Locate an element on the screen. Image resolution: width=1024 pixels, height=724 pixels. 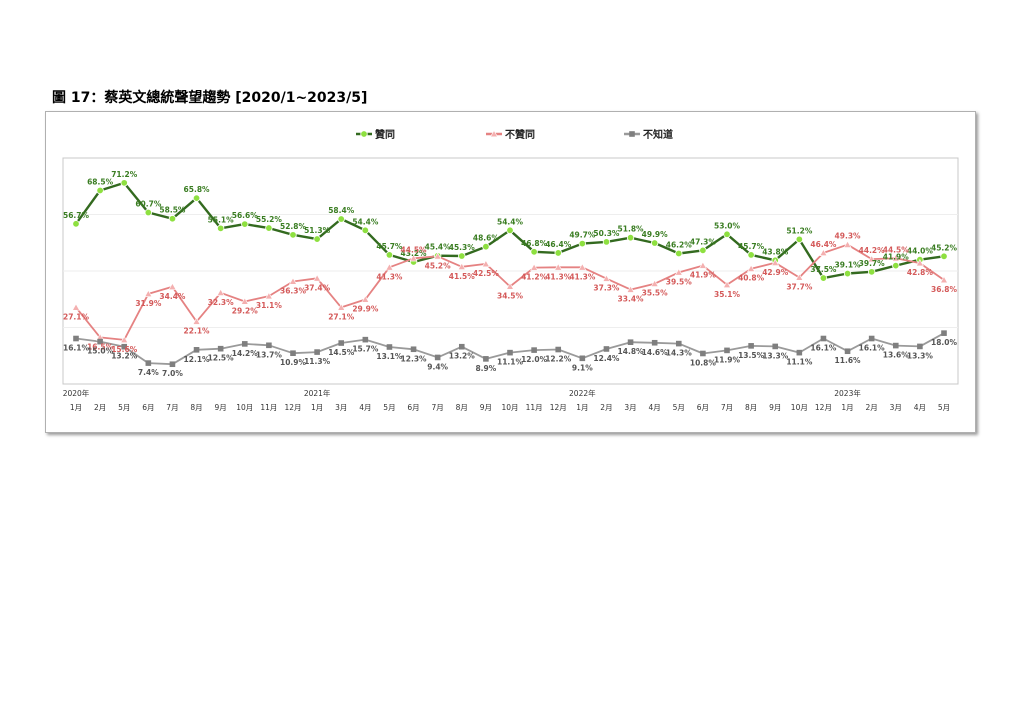
x-tick-label: 9月 is located at coordinates (775, 407).